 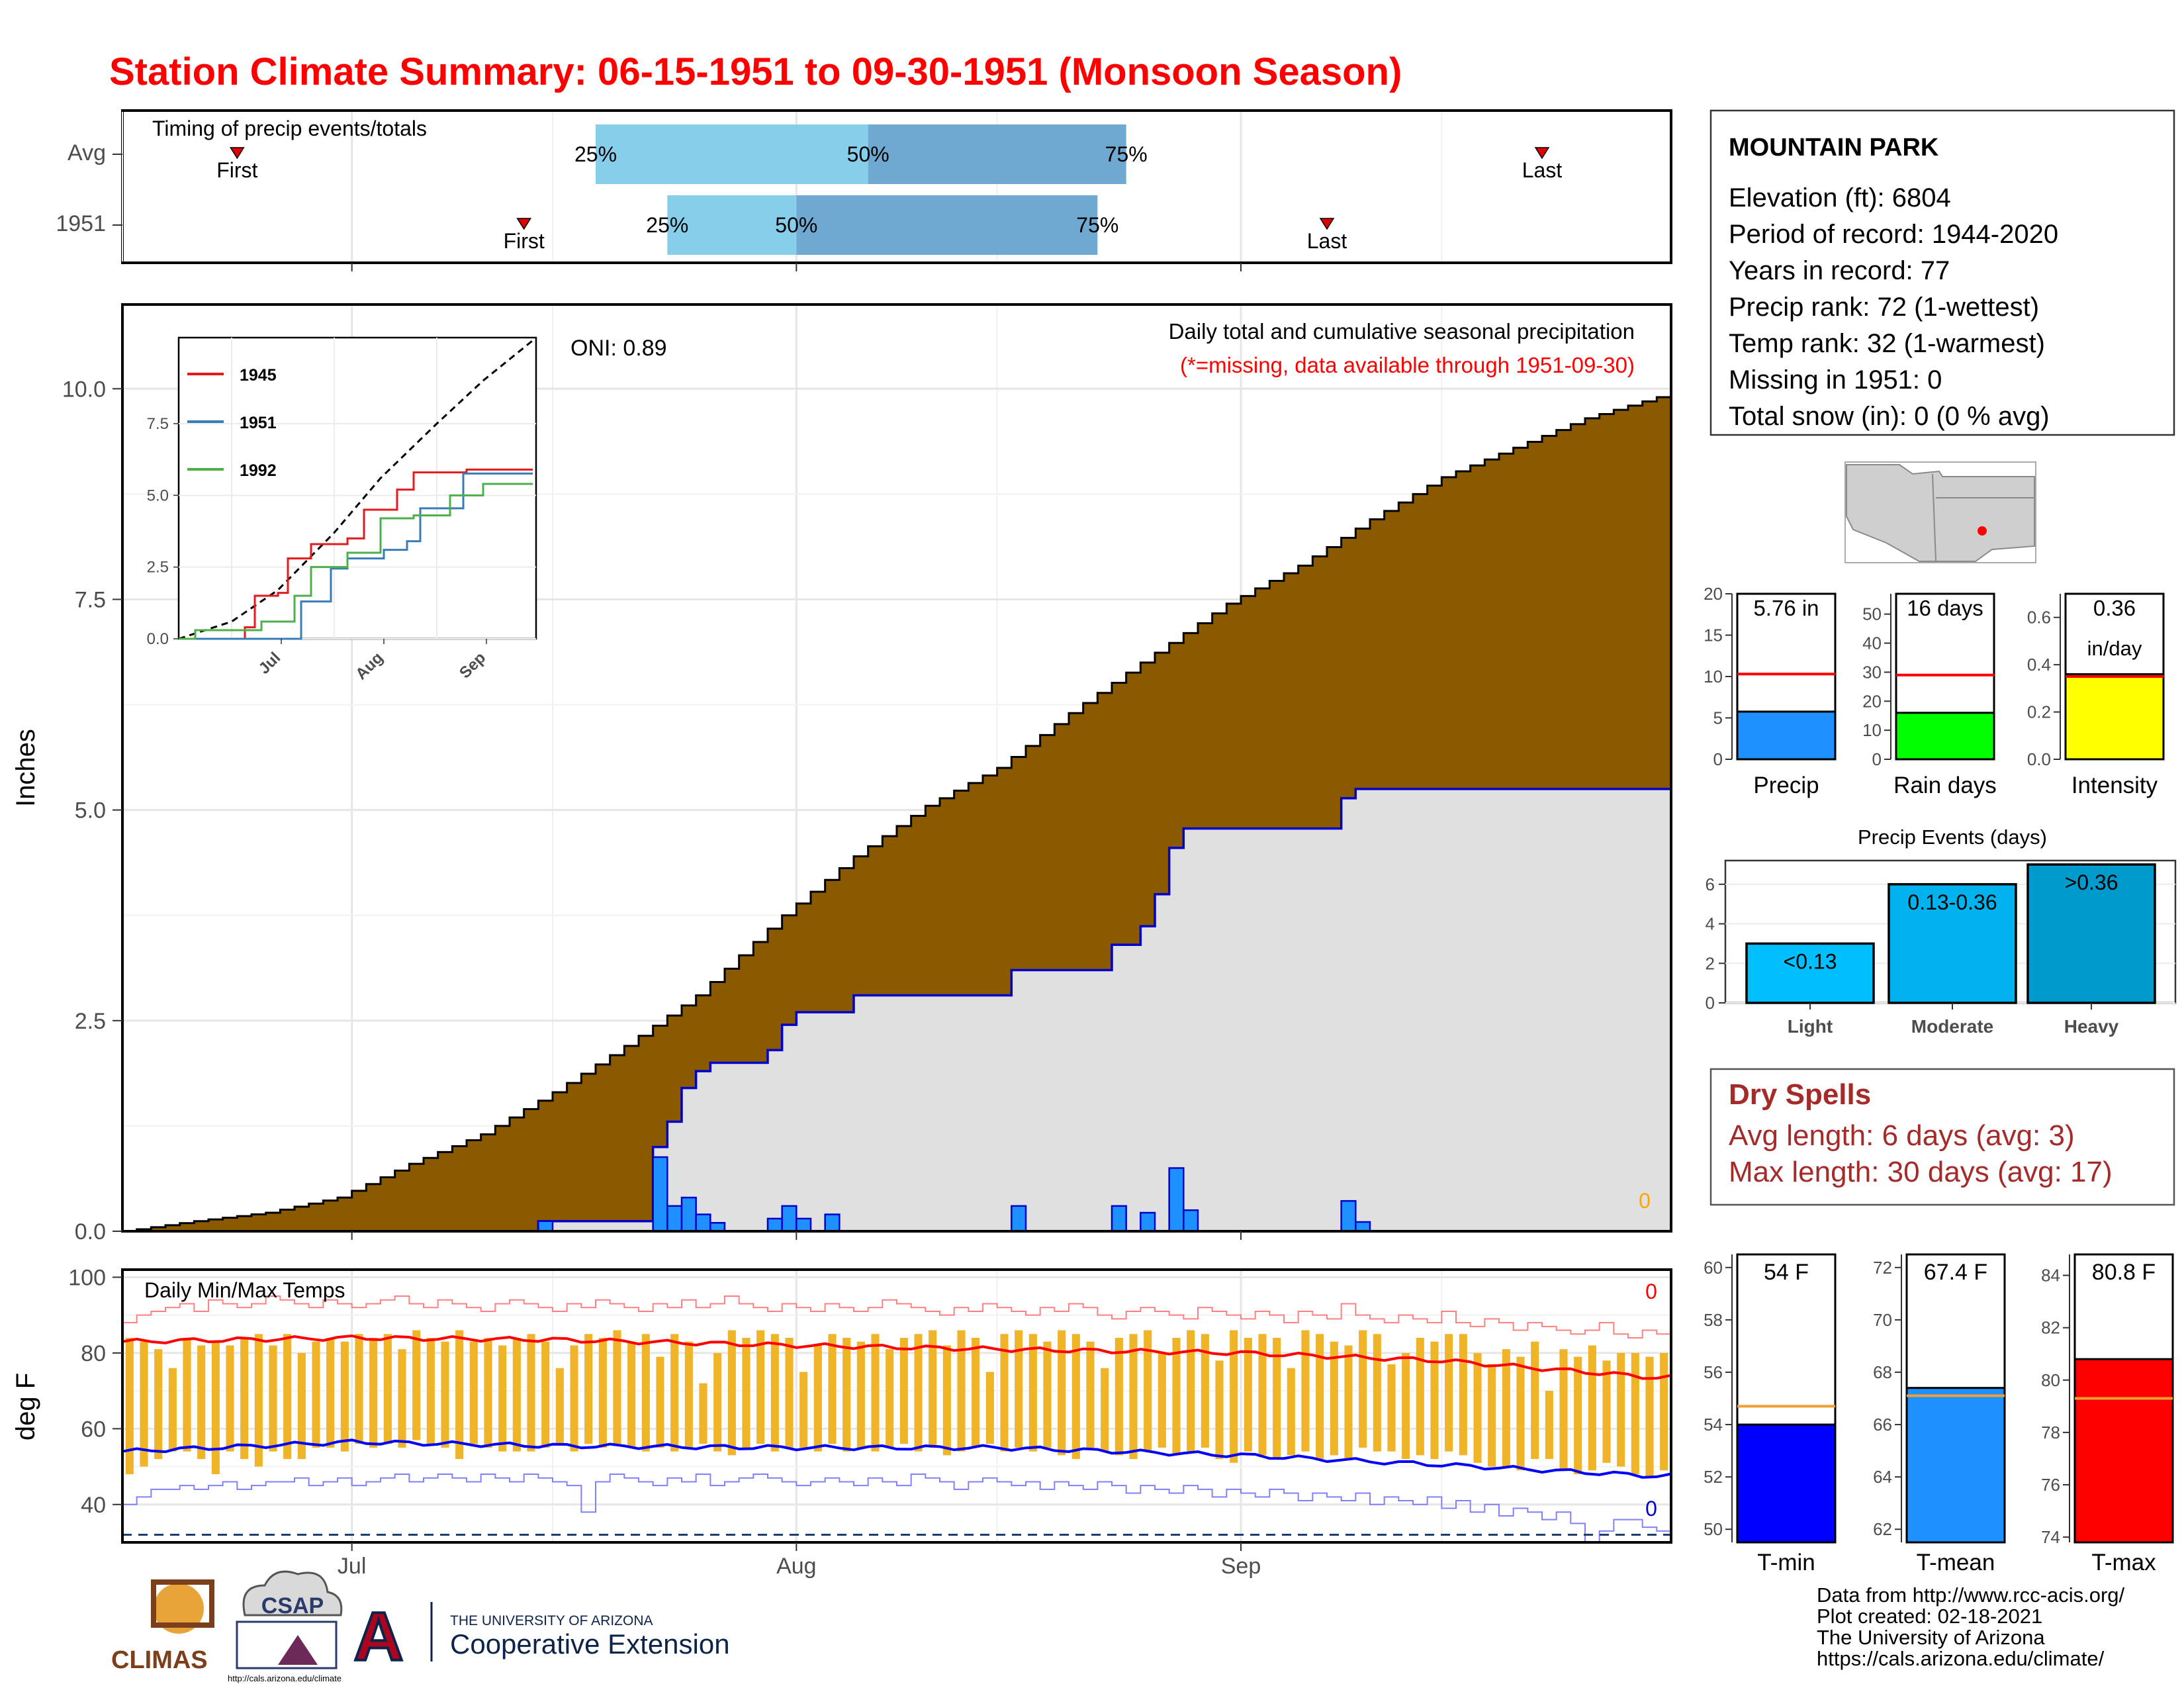 I want to click on inset-line-1951, so click(x=356, y=556).